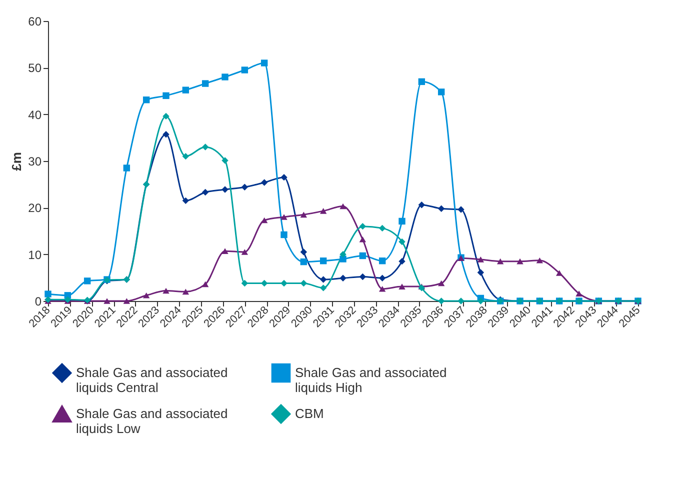 Image resolution: width=682 pixels, height=477 pixels. I want to click on legend-label: CBM, so click(309, 413).